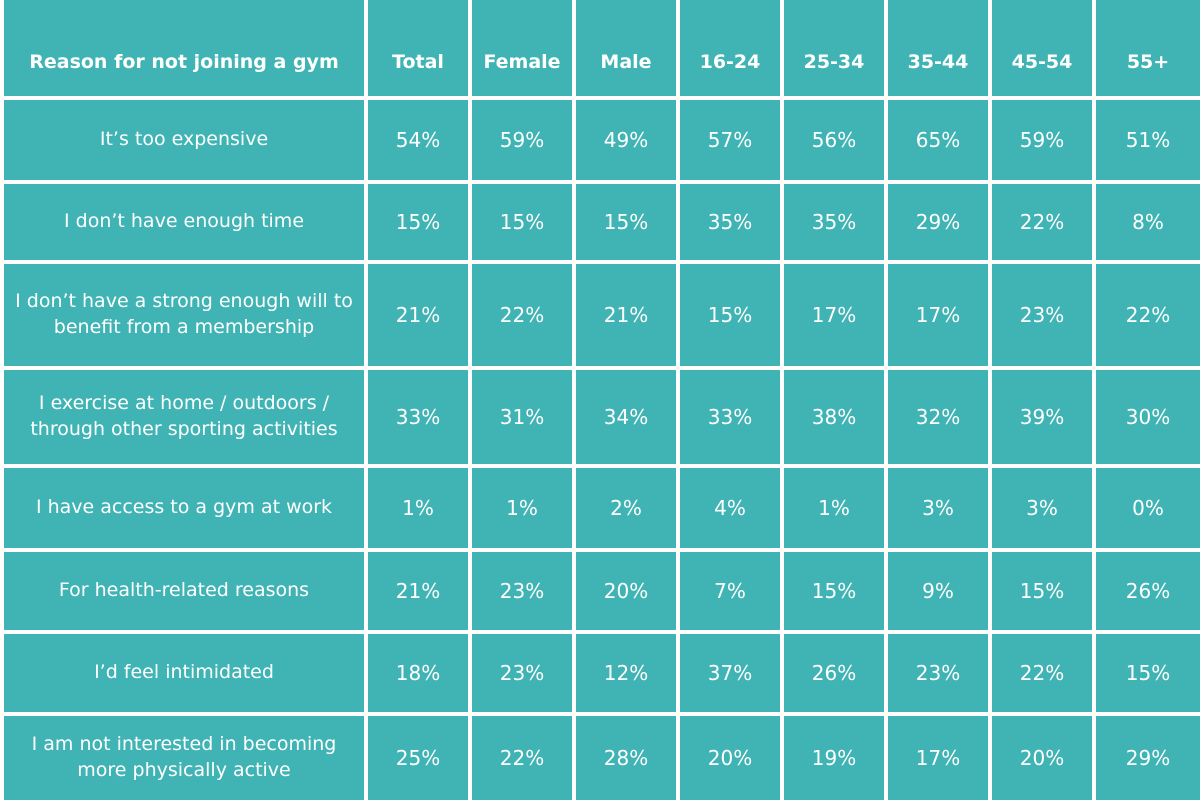 The image size is (1200, 800). Describe the element at coordinates (418, 48) in the screenshot. I see `column-header-total: Total` at that location.